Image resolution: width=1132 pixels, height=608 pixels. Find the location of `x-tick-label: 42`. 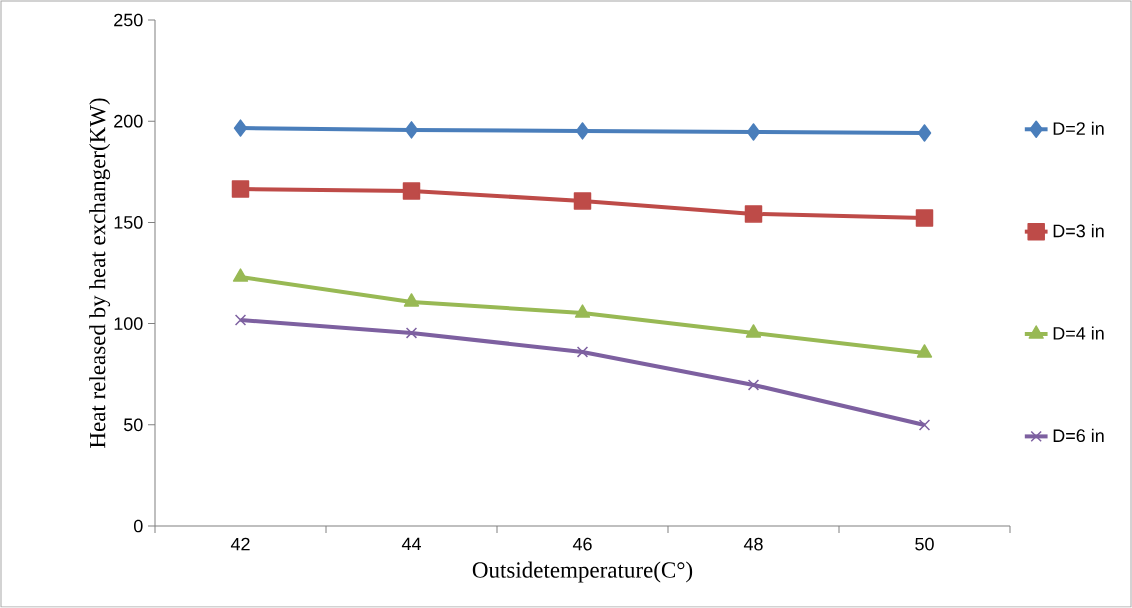

x-tick-label: 42 is located at coordinates (240, 544).